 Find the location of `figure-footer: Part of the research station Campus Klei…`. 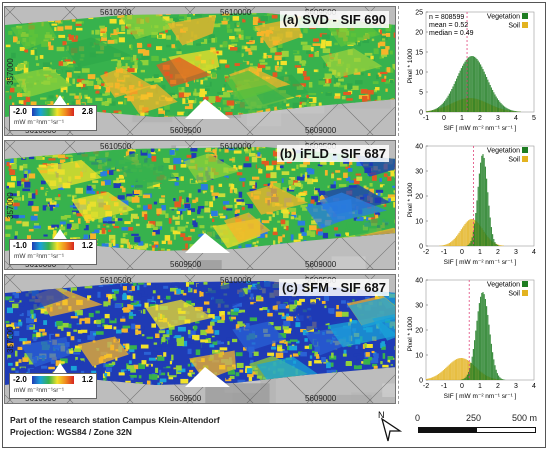

figure-footer: Part of the research station Campus Klei… is located at coordinates (272, 425).